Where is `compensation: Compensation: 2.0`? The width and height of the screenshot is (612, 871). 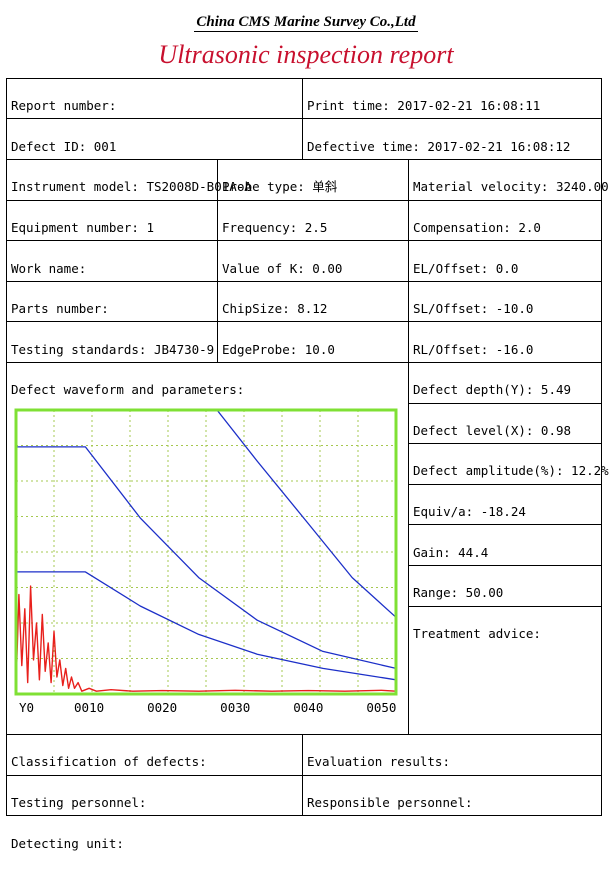 compensation: Compensation: 2.0 is located at coordinates (477, 228).